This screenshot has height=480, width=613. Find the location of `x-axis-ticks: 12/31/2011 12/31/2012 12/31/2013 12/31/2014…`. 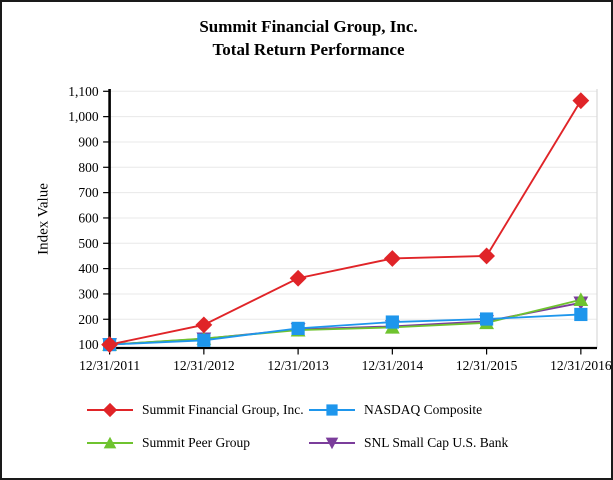

x-axis-ticks: 12/31/2011 12/31/2012 12/31/2013 12/31/2014… is located at coordinates (345, 360).